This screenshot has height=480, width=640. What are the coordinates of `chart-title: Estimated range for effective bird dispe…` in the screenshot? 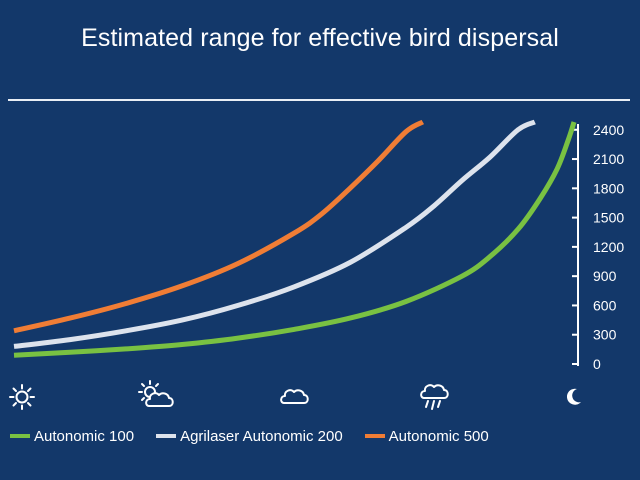 It's located at (320, 38).